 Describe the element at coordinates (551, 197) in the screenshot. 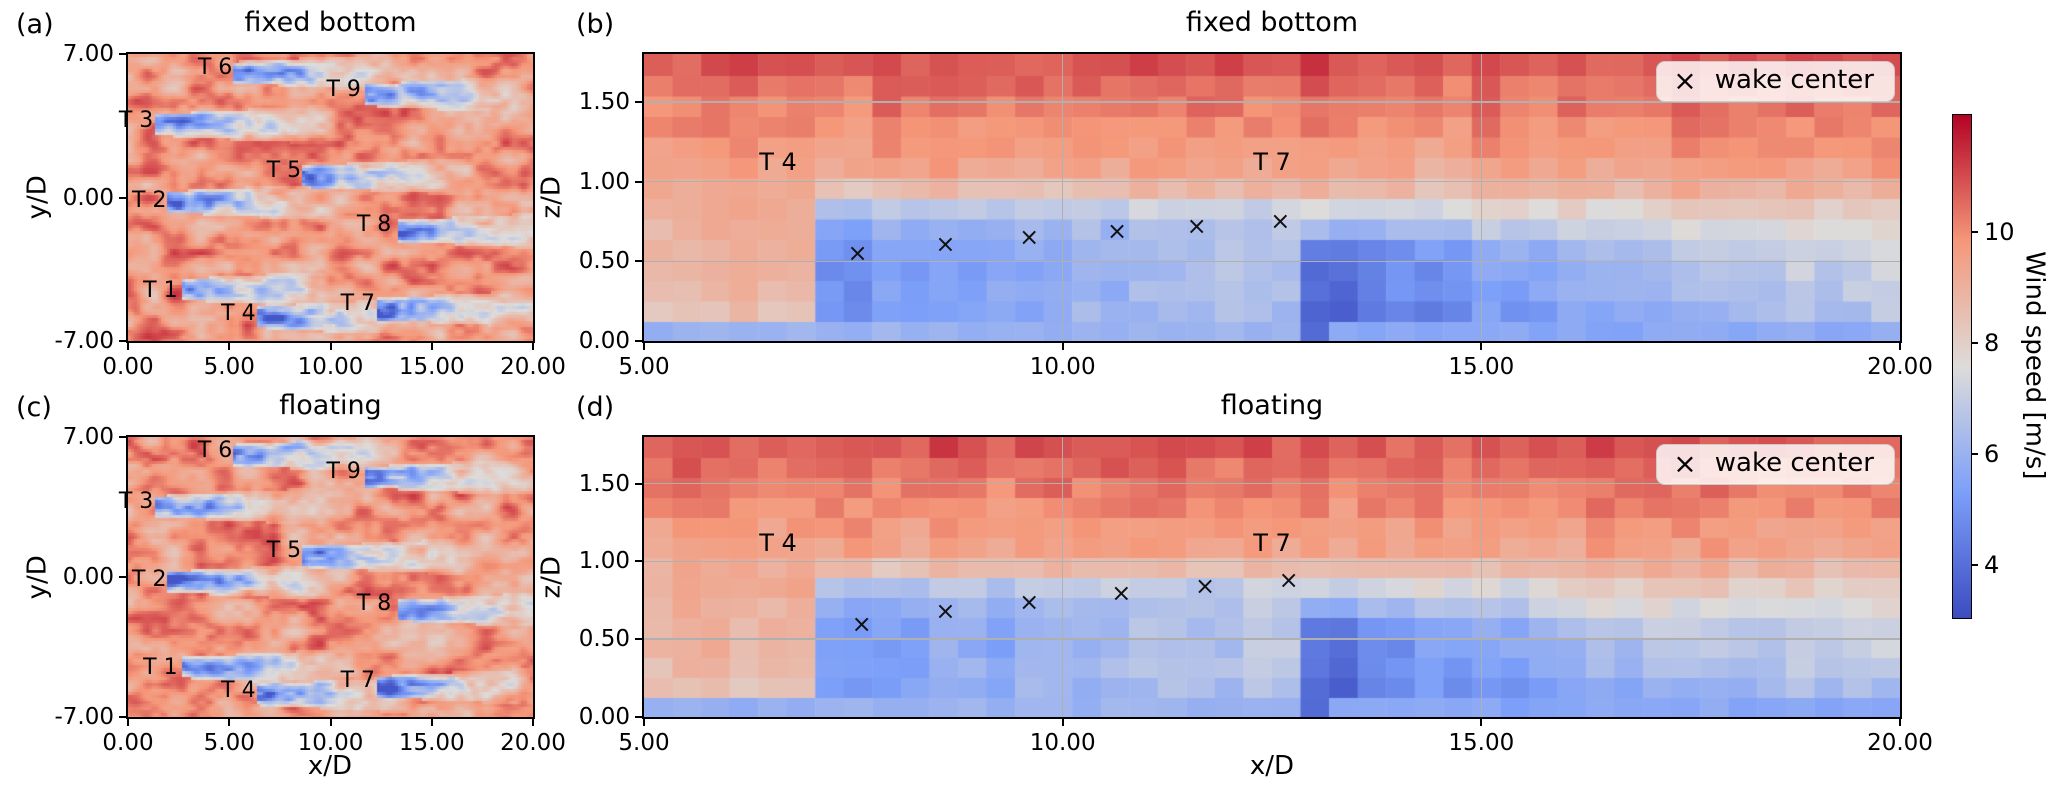

I see `y-axis-label-b: z/D` at that location.